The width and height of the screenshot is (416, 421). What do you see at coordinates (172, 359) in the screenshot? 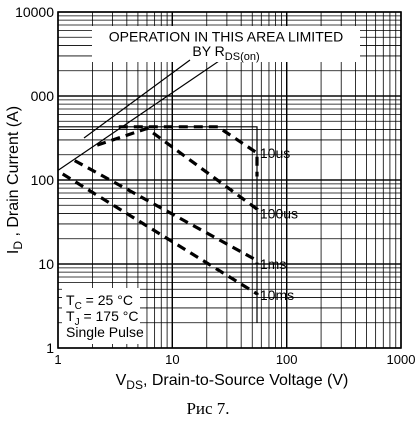
I see `x-tick-label: 10` at bounding box center [172, 359].